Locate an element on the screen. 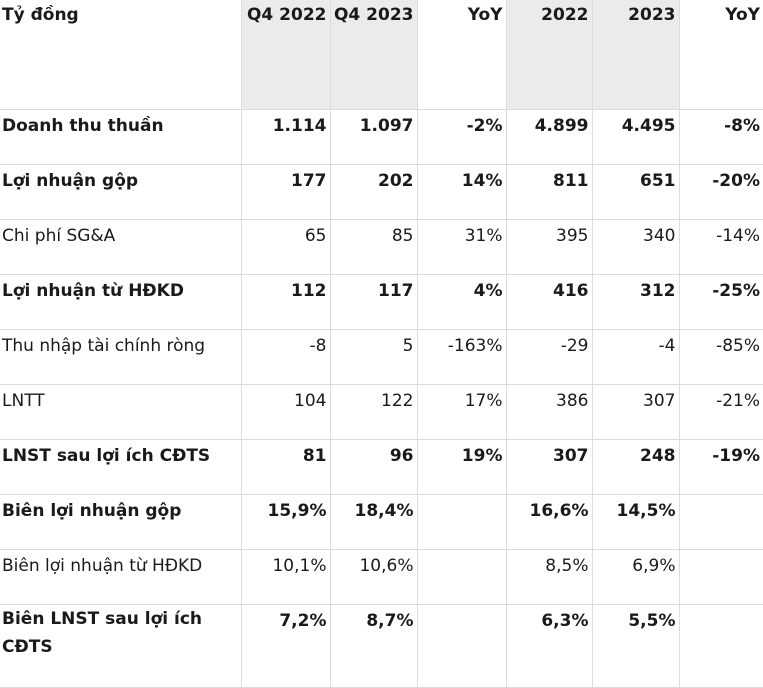  row-label: Doanh thu thuần is located at coordinates (121, 137).